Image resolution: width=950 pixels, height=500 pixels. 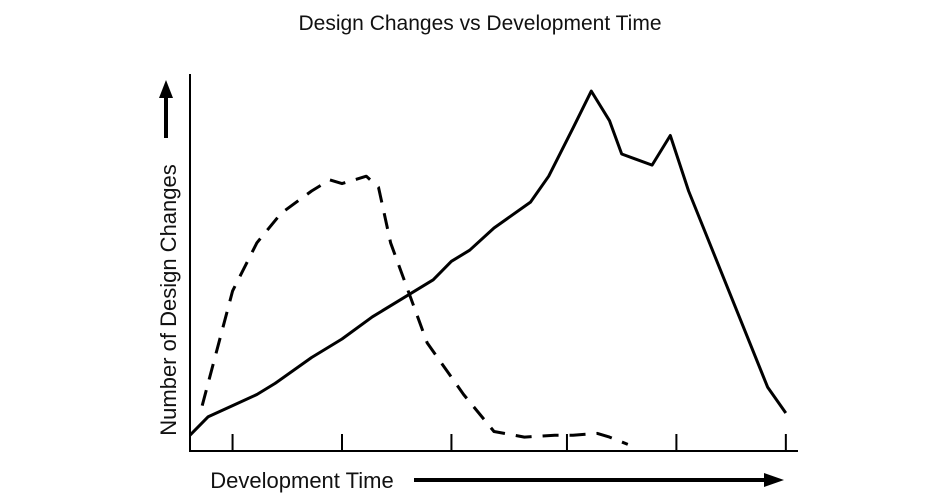 I want to click on x-axis, so click(x=494, y=443).